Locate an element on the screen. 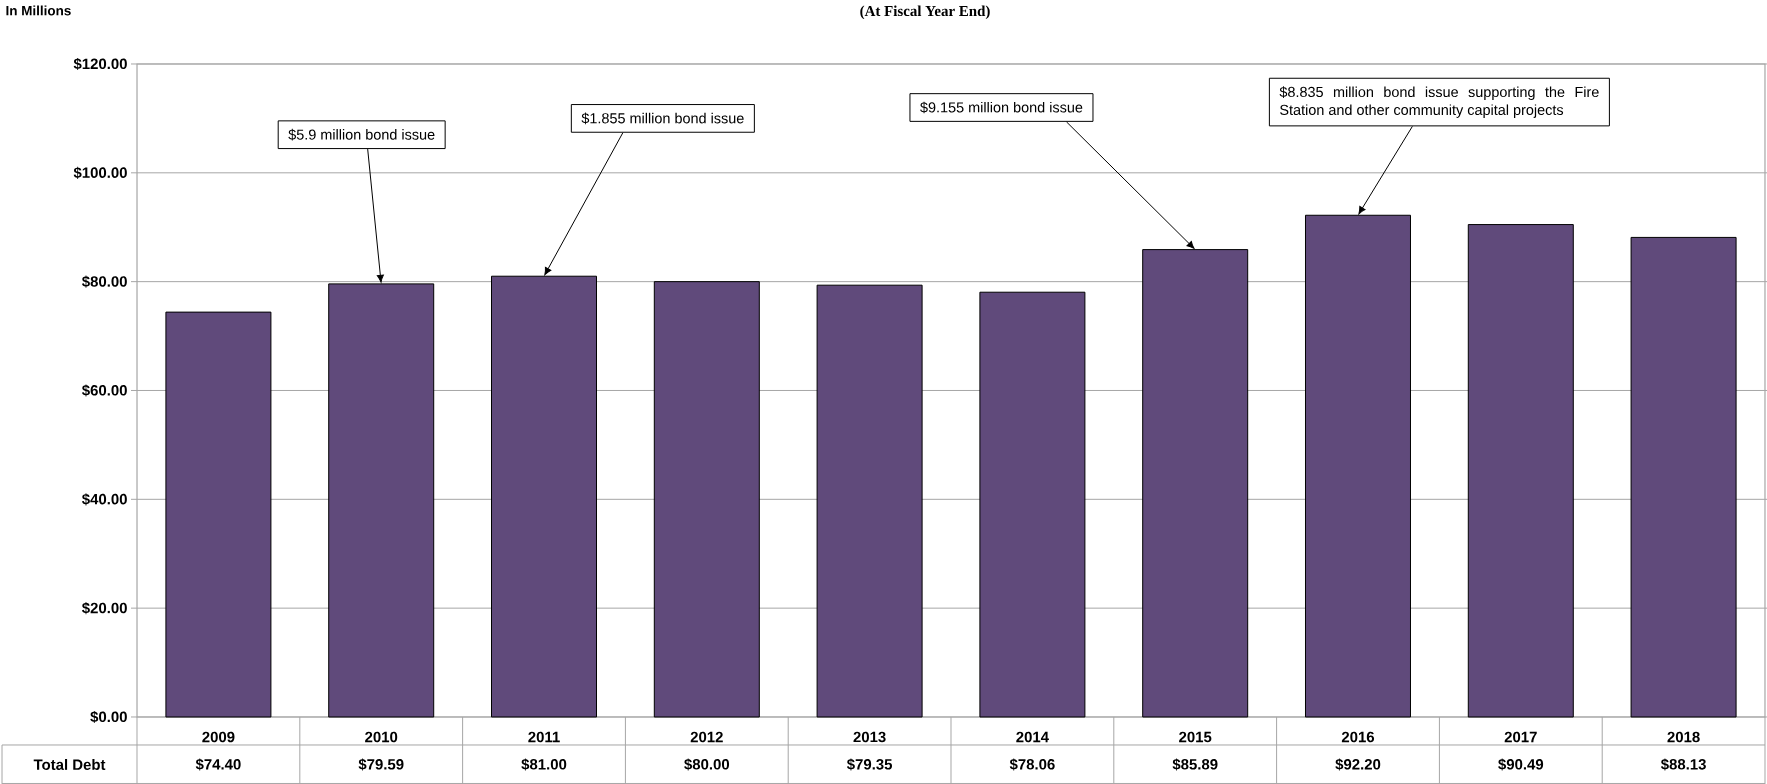 This screenshot has height=784, width=1767. x-tick-label: 2010 is located at coordinates (381, 737).